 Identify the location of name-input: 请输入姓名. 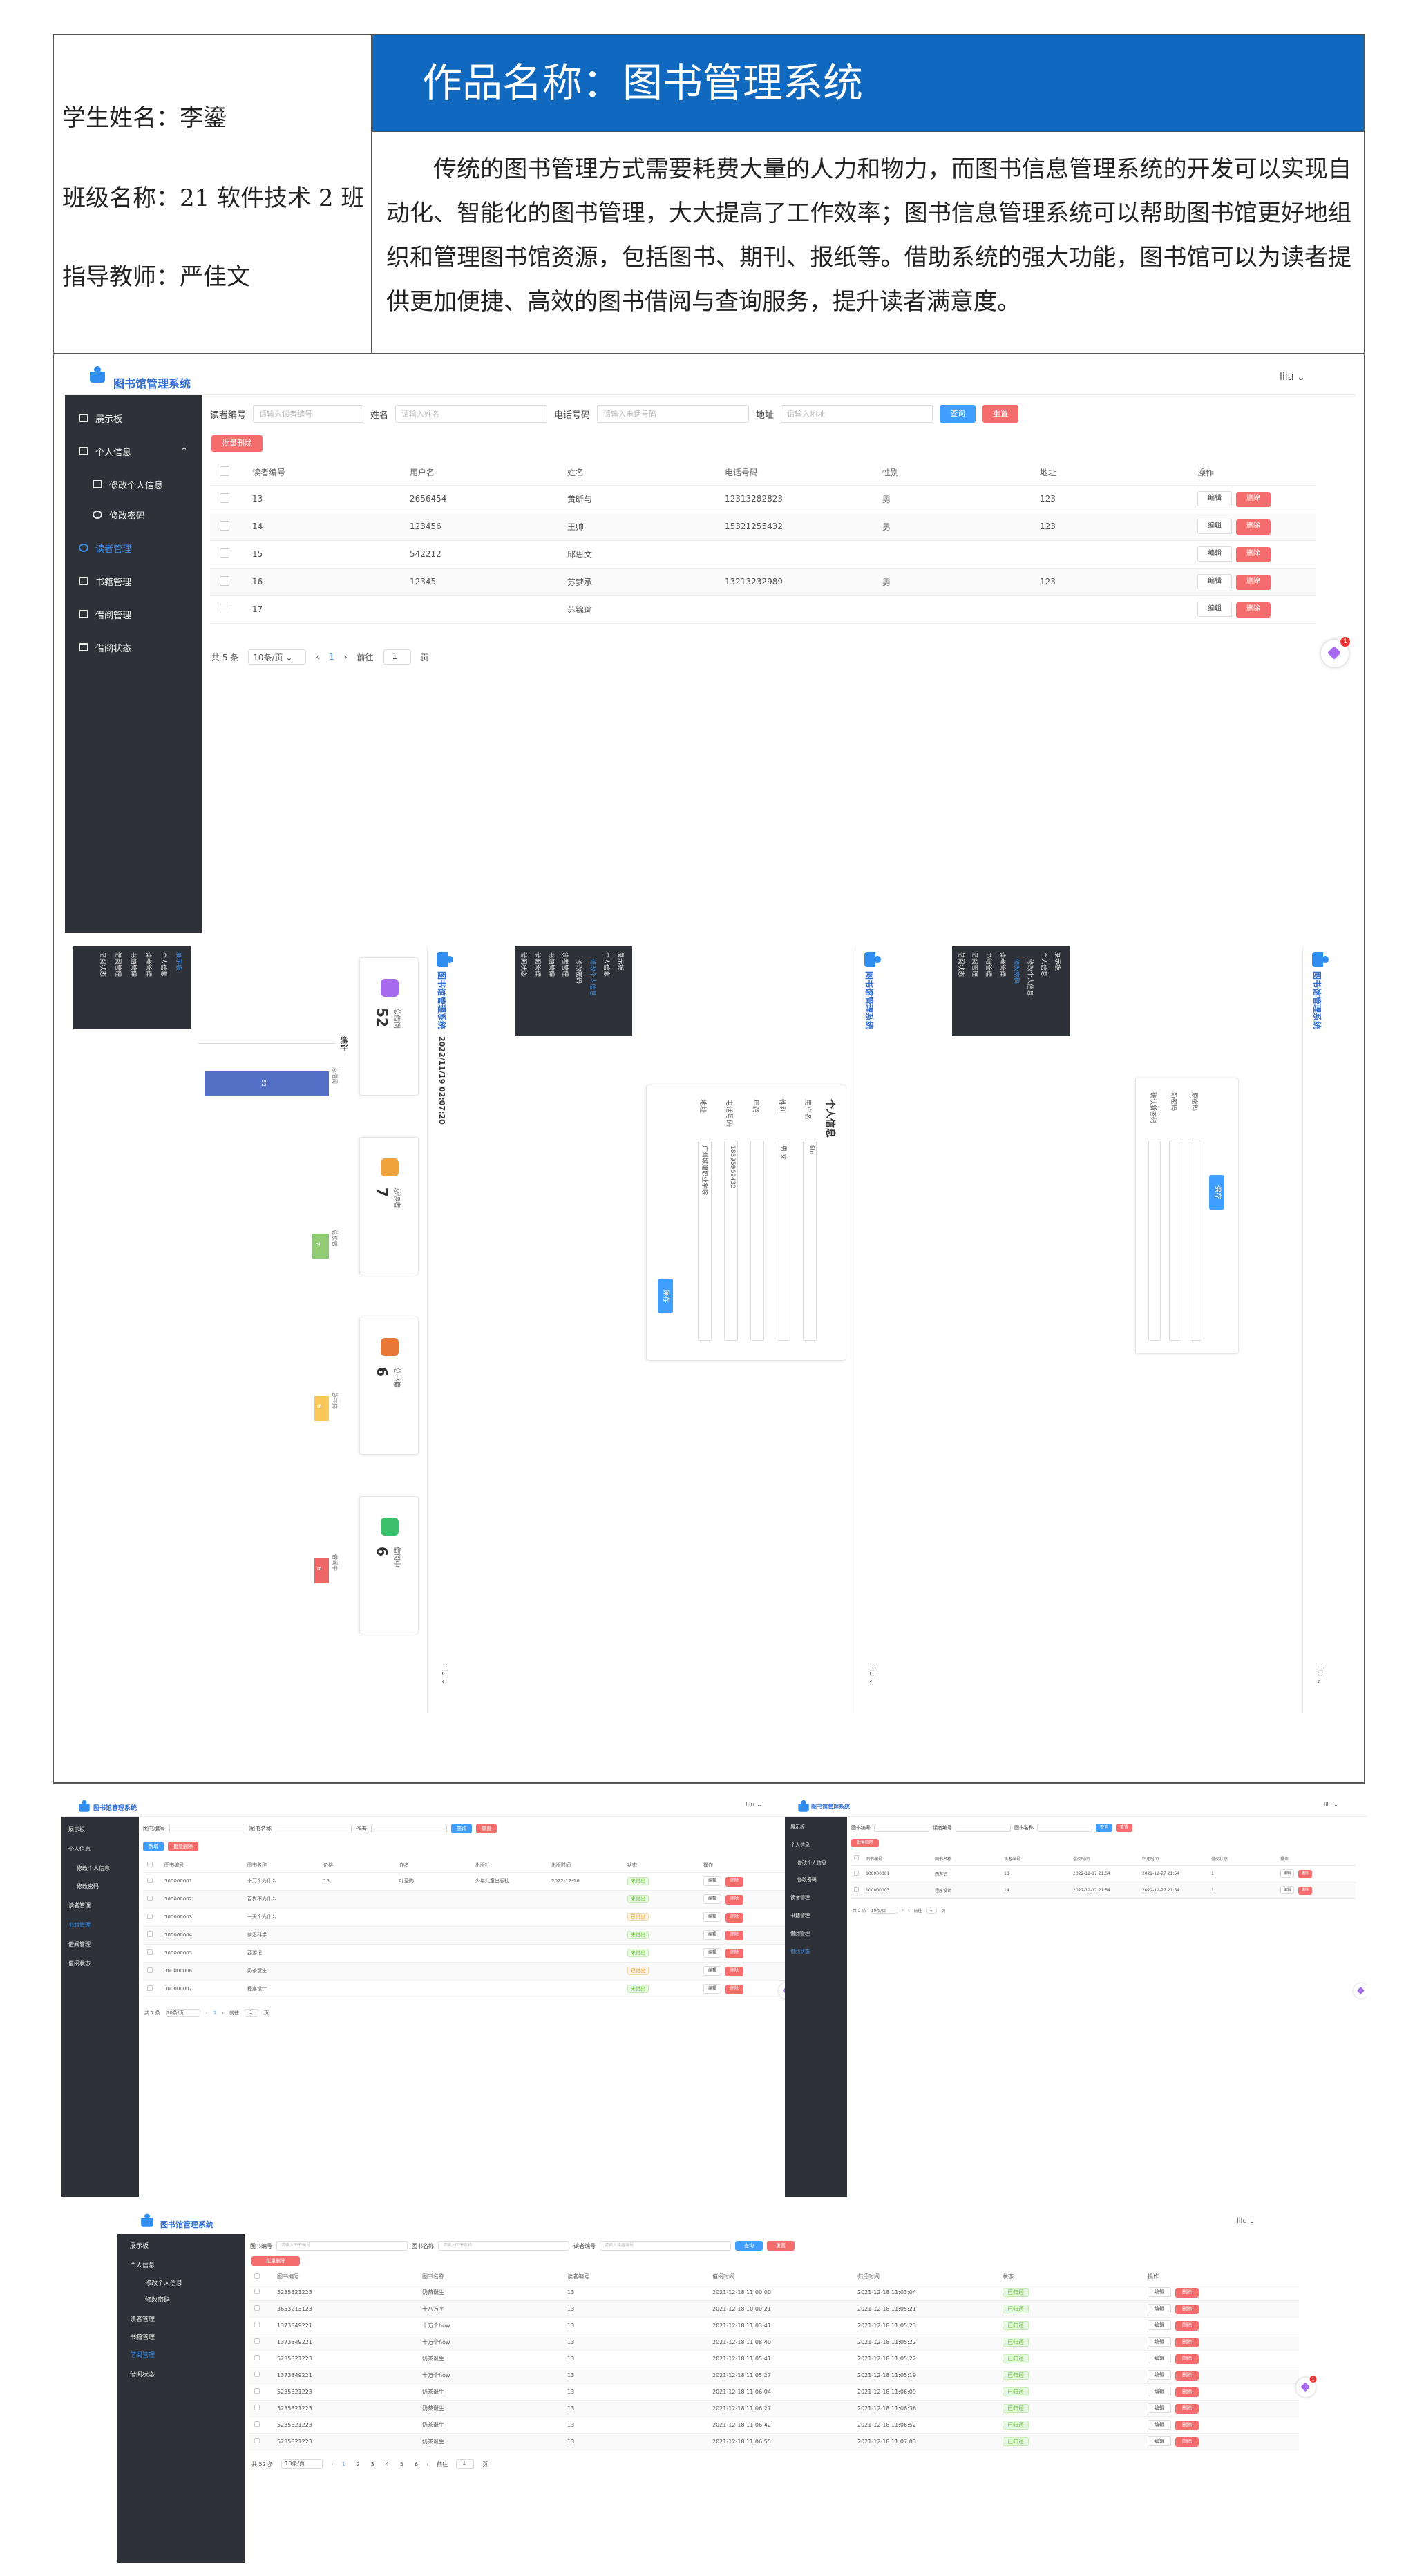
(471, 414).